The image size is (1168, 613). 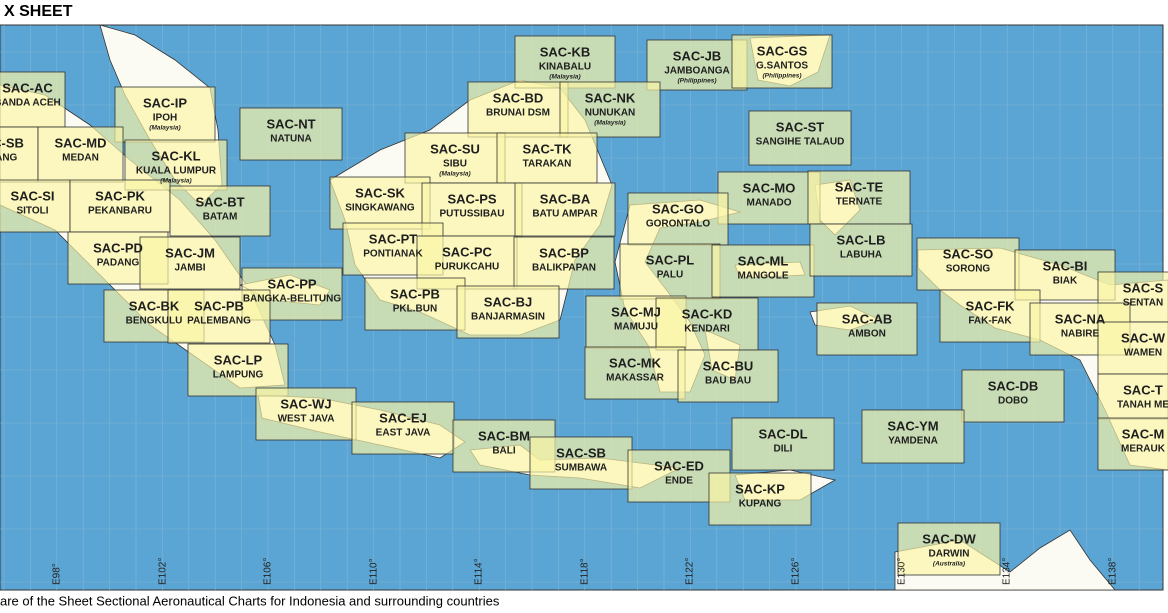 I want to click on sheet-name: BALIKPAPAN, so click(x=564, y=268).